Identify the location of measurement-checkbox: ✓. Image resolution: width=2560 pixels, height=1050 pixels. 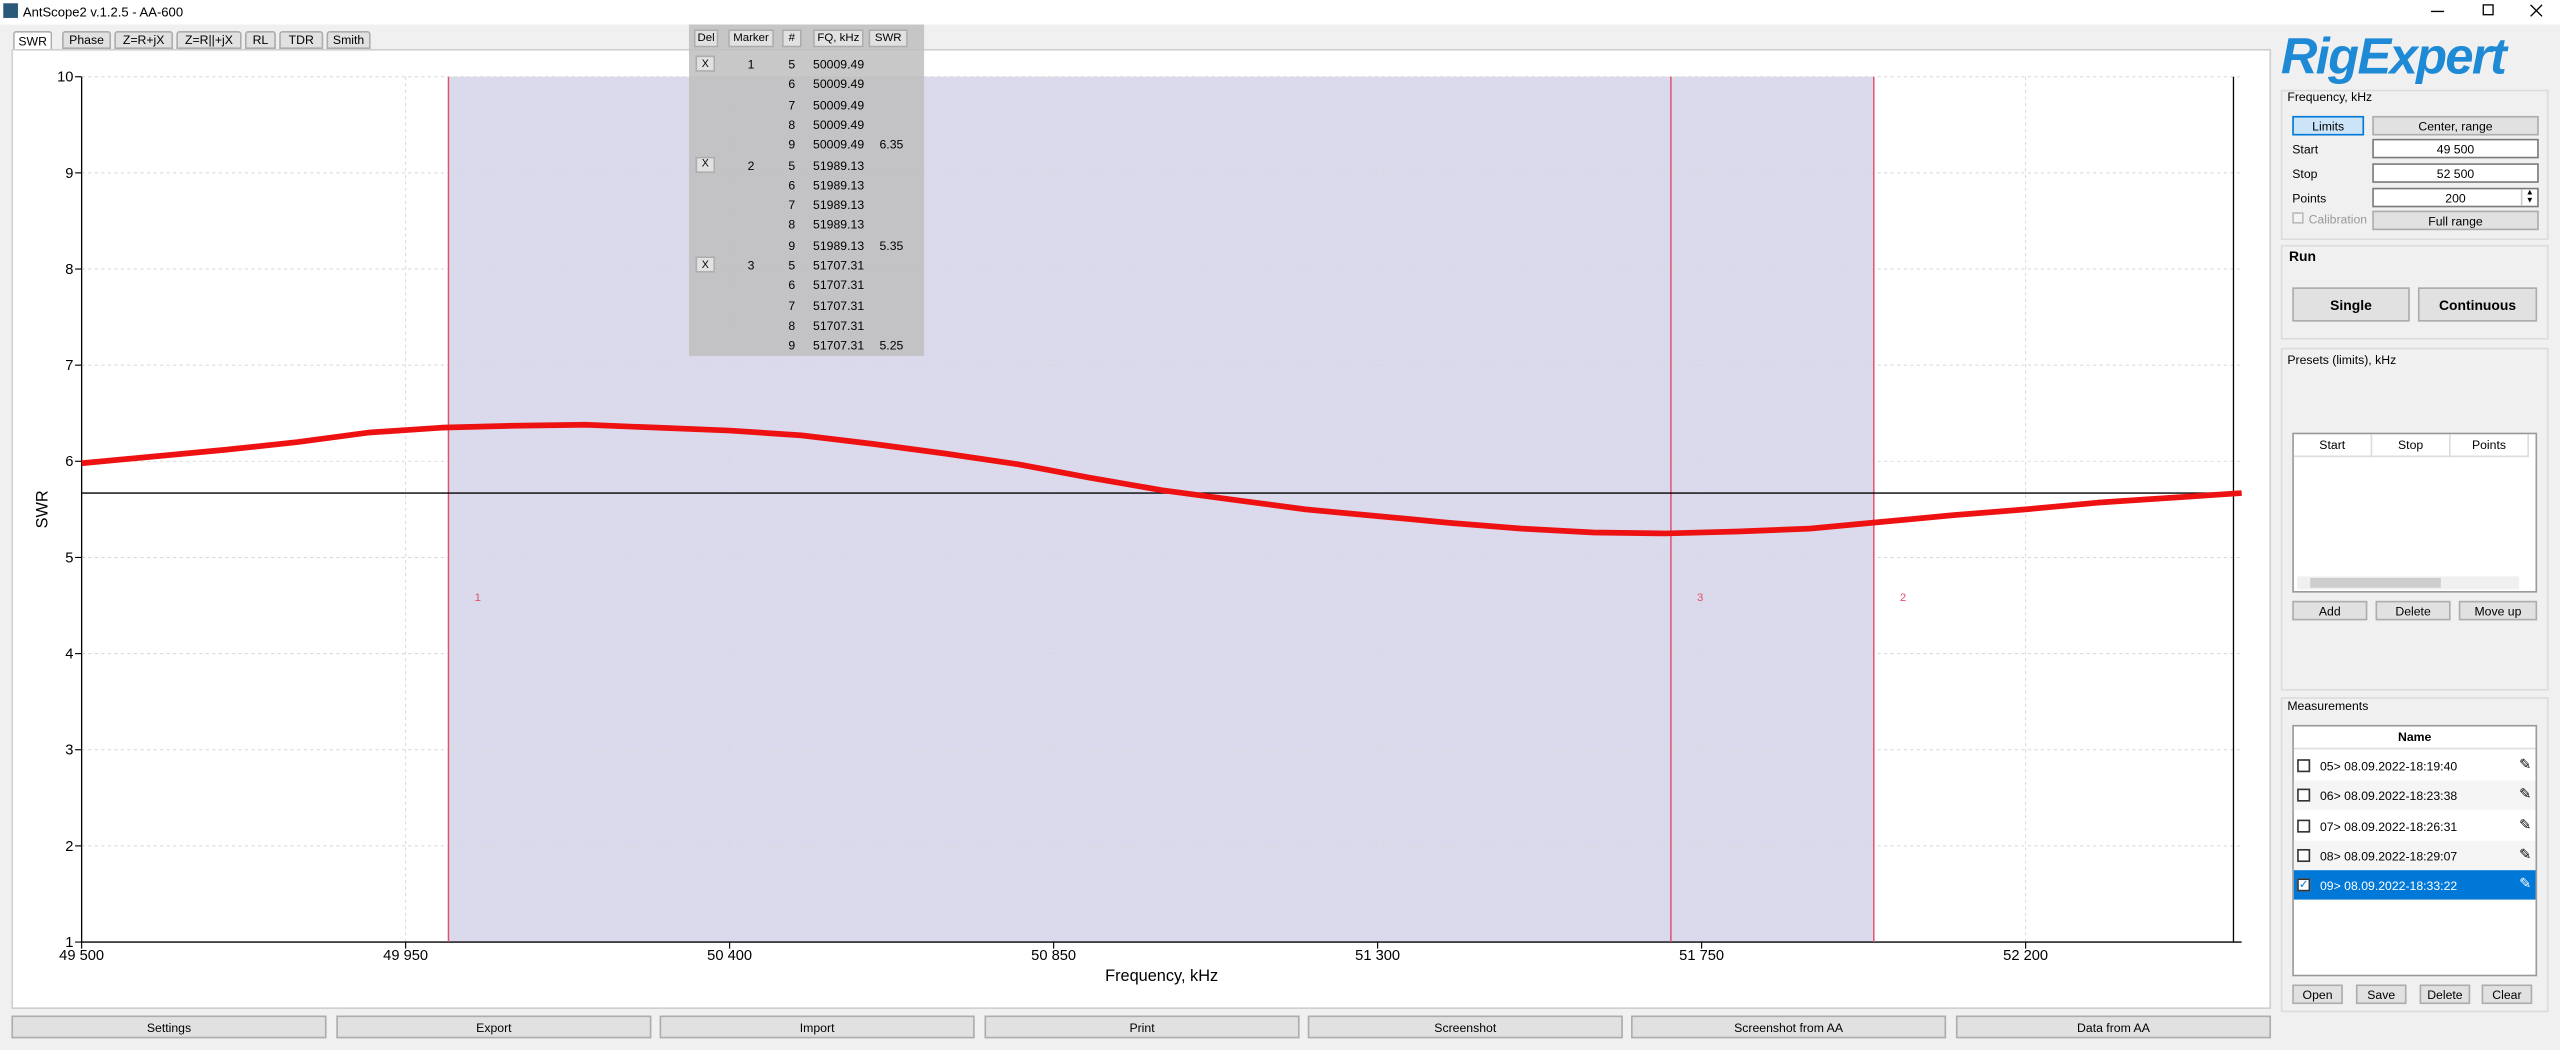
(2304, 885).